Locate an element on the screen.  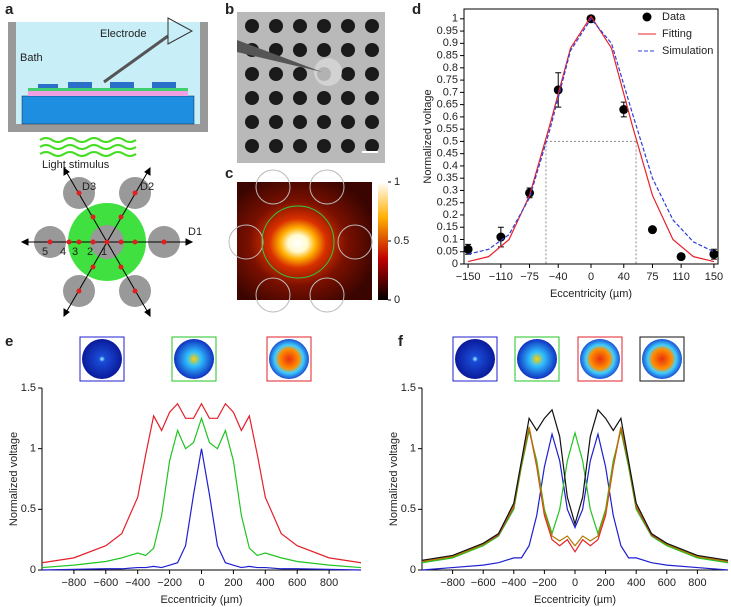
panel-label: a is located at coordinates (9, 9).